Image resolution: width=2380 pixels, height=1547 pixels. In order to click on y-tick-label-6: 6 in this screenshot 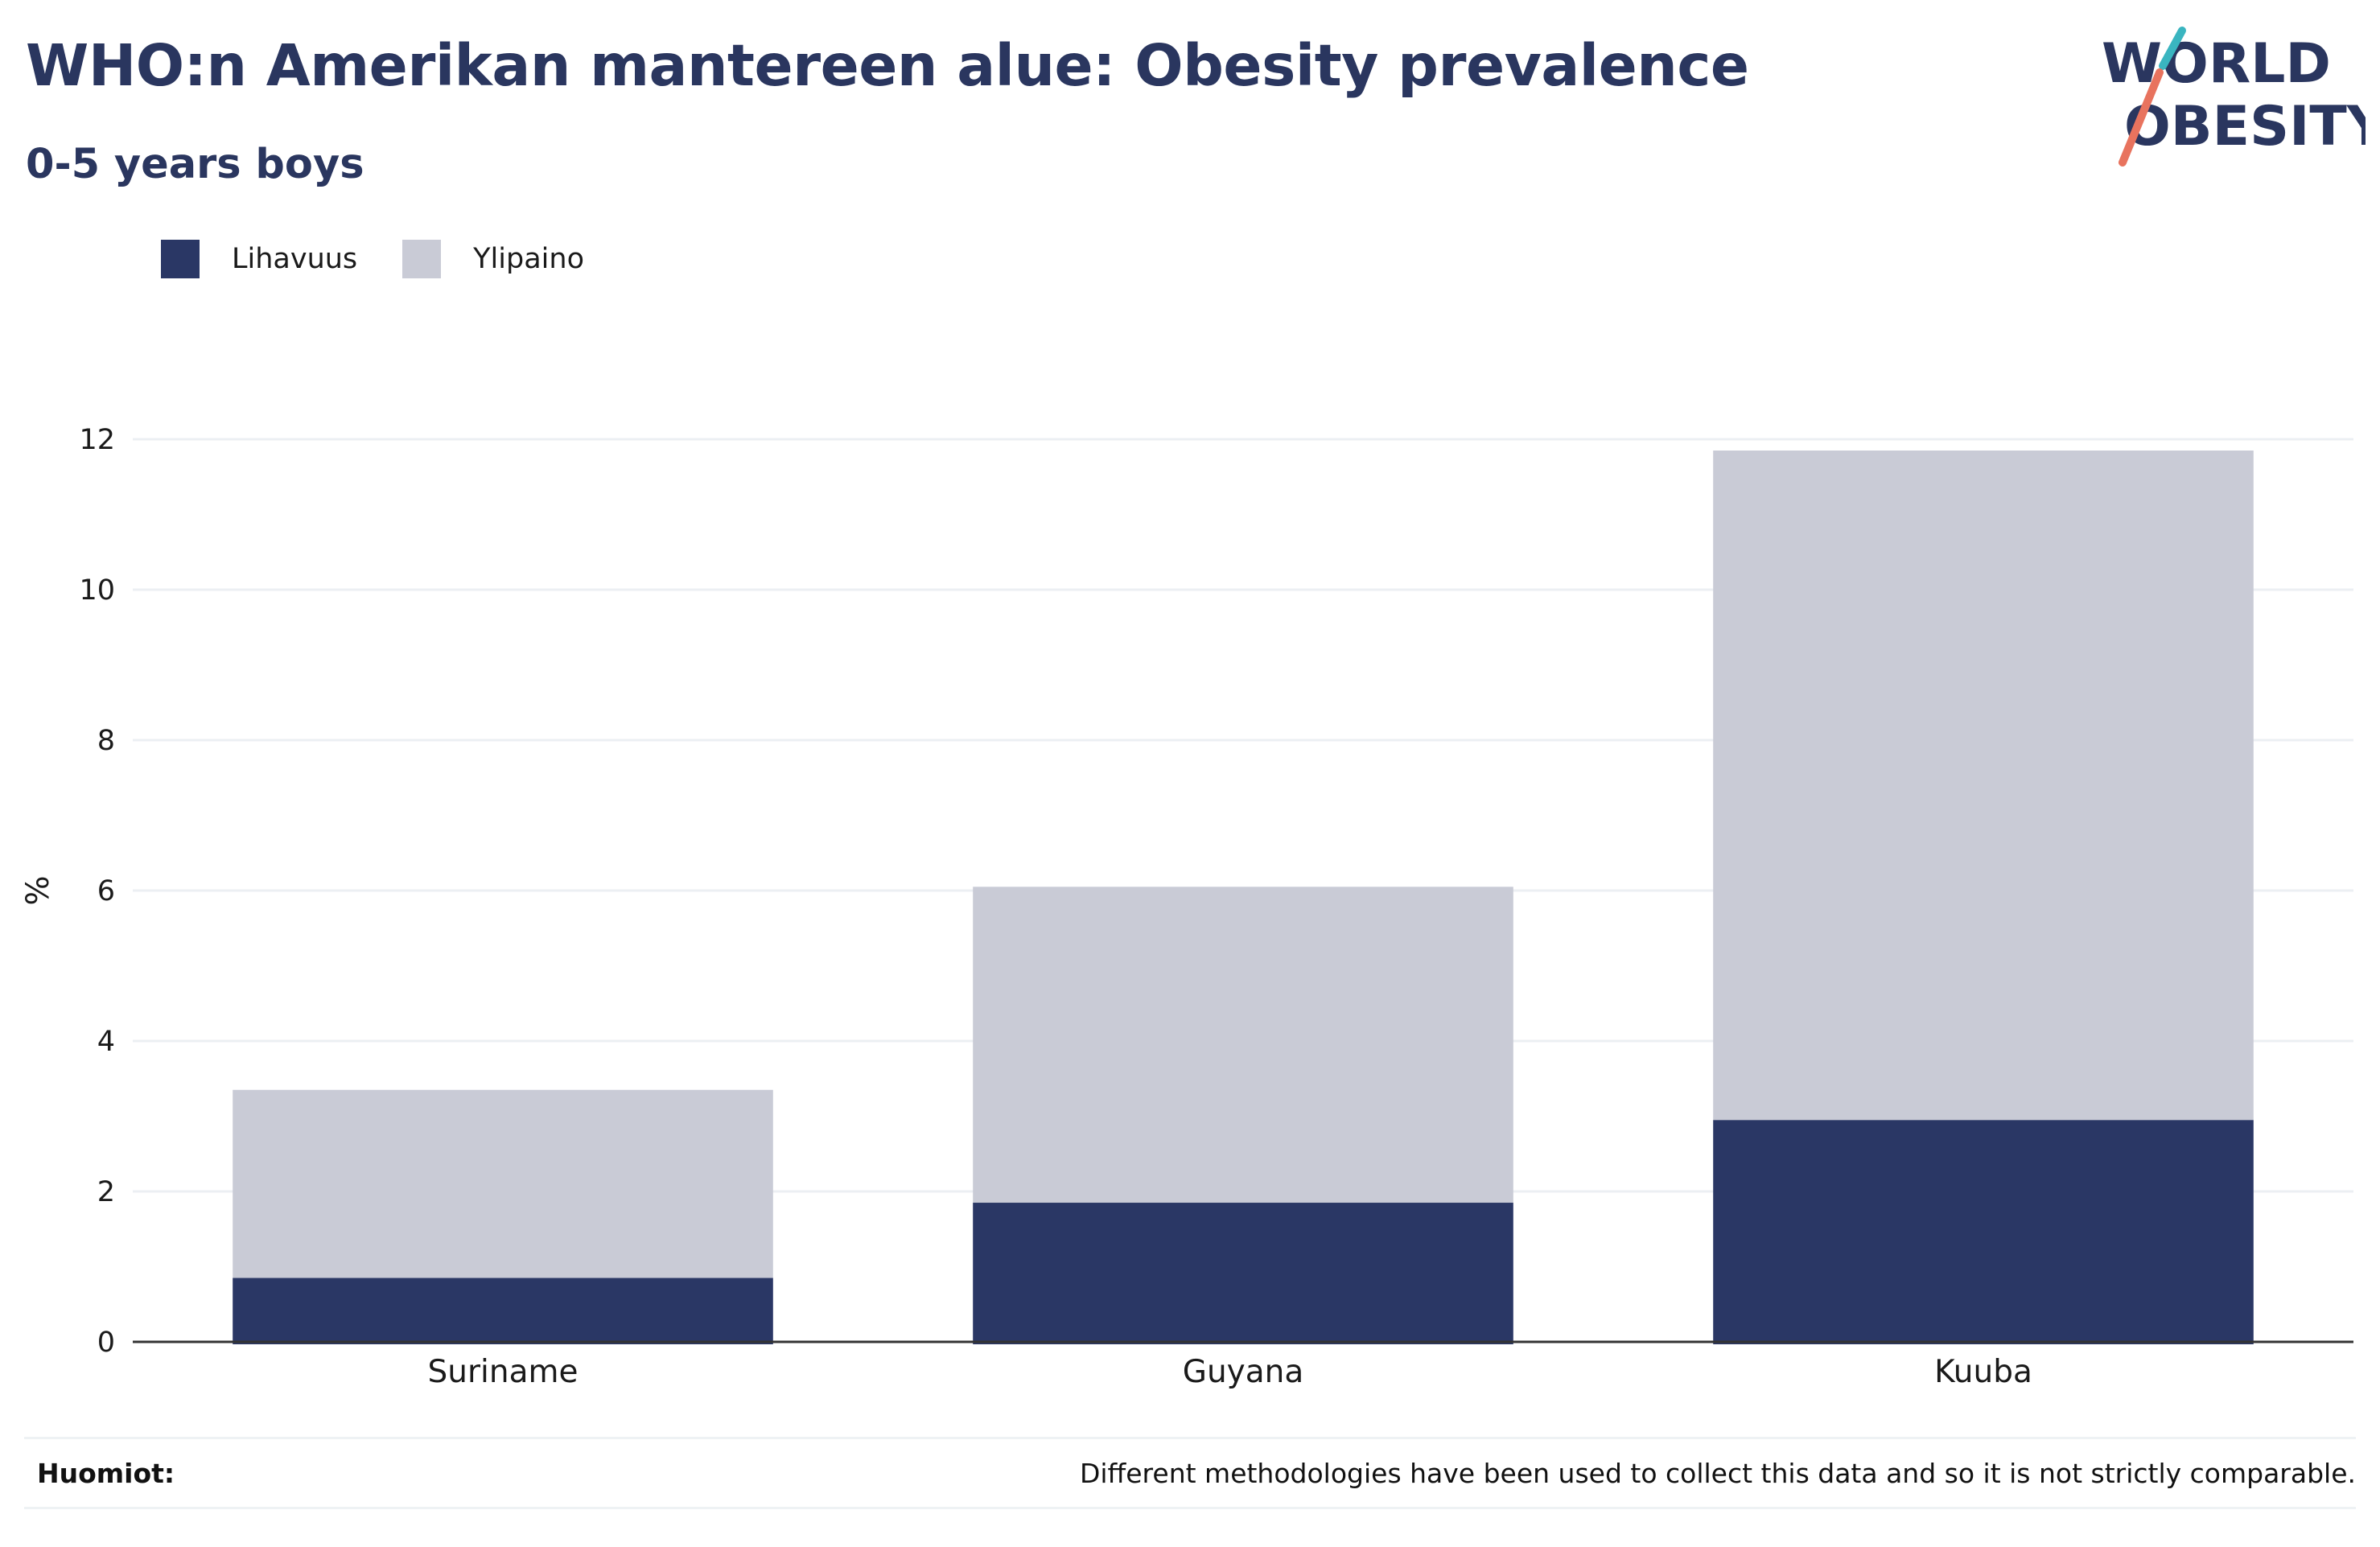, I will do `click(106, 891)`.